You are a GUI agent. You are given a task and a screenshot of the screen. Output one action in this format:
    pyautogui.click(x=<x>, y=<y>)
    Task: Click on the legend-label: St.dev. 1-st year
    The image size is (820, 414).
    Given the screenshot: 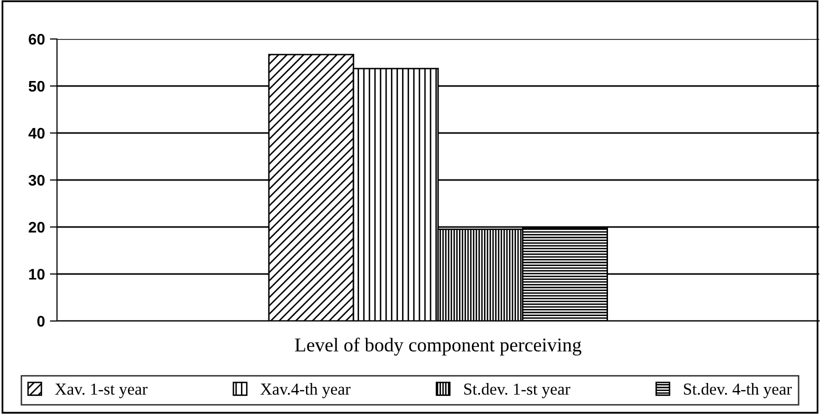 What is the action you would take?
    pyautogui.click(x=517, y=390)
    